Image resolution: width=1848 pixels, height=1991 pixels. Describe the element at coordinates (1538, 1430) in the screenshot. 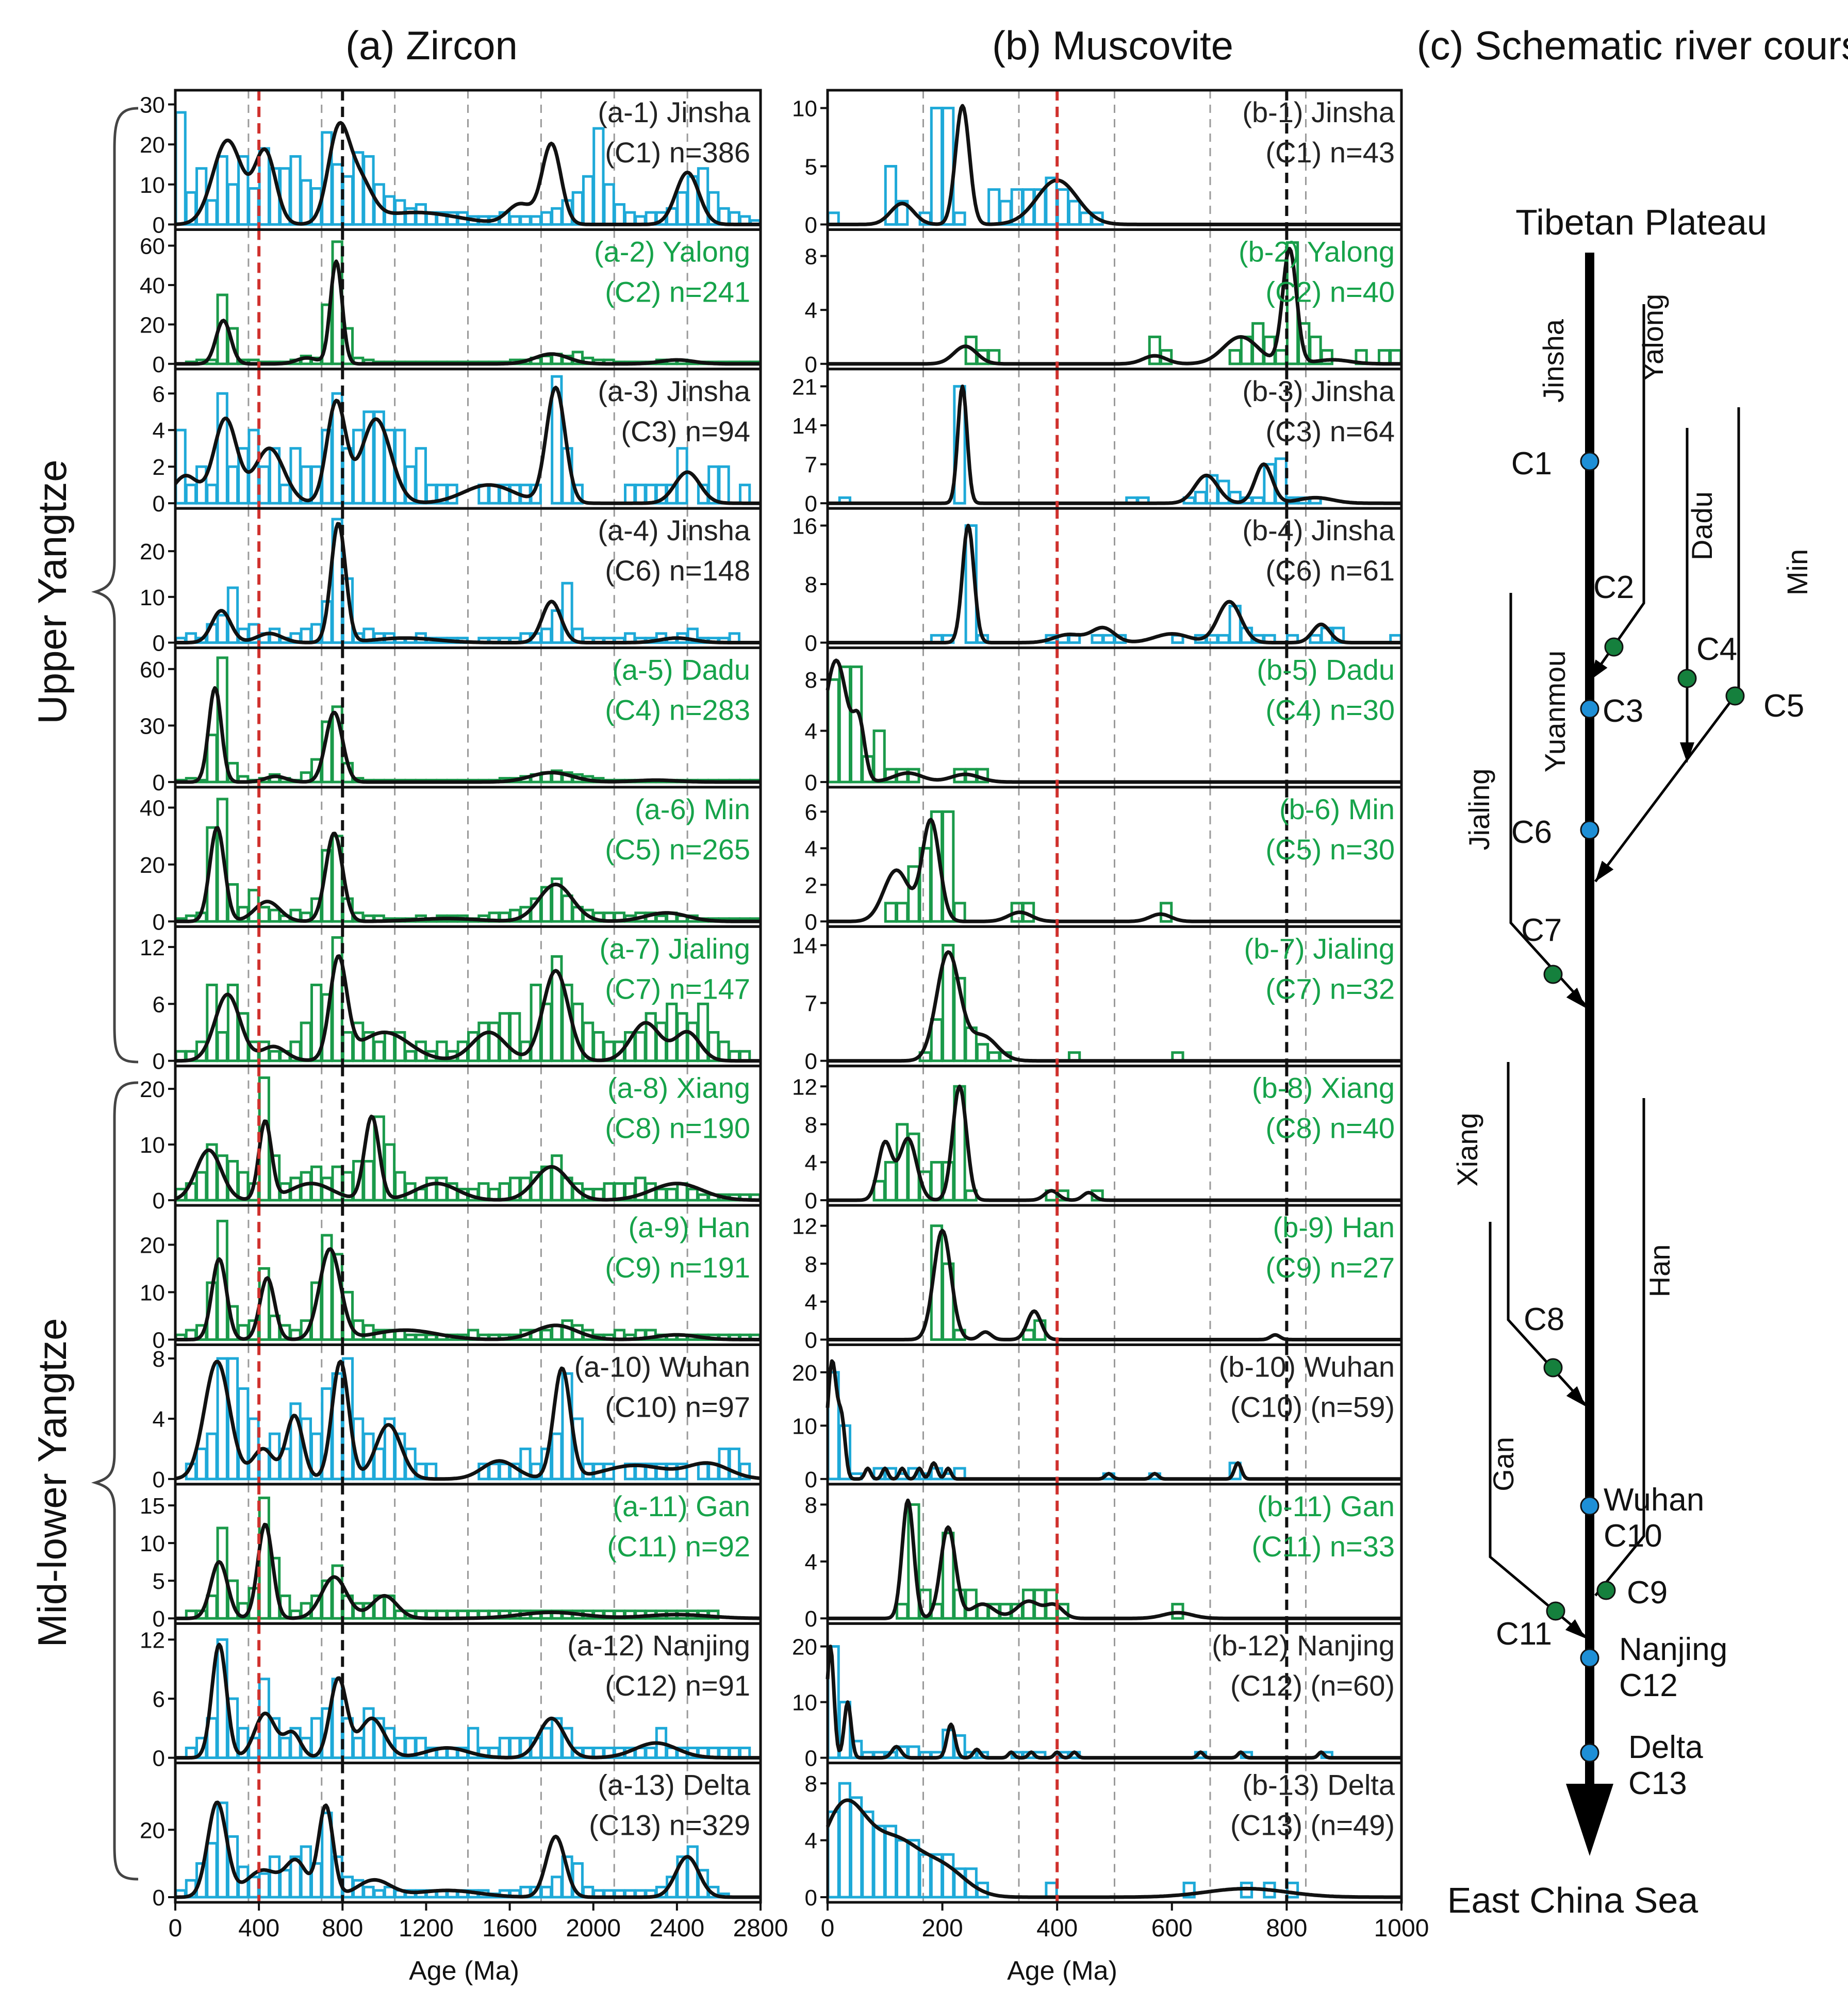

I see `gan-river` at that location.